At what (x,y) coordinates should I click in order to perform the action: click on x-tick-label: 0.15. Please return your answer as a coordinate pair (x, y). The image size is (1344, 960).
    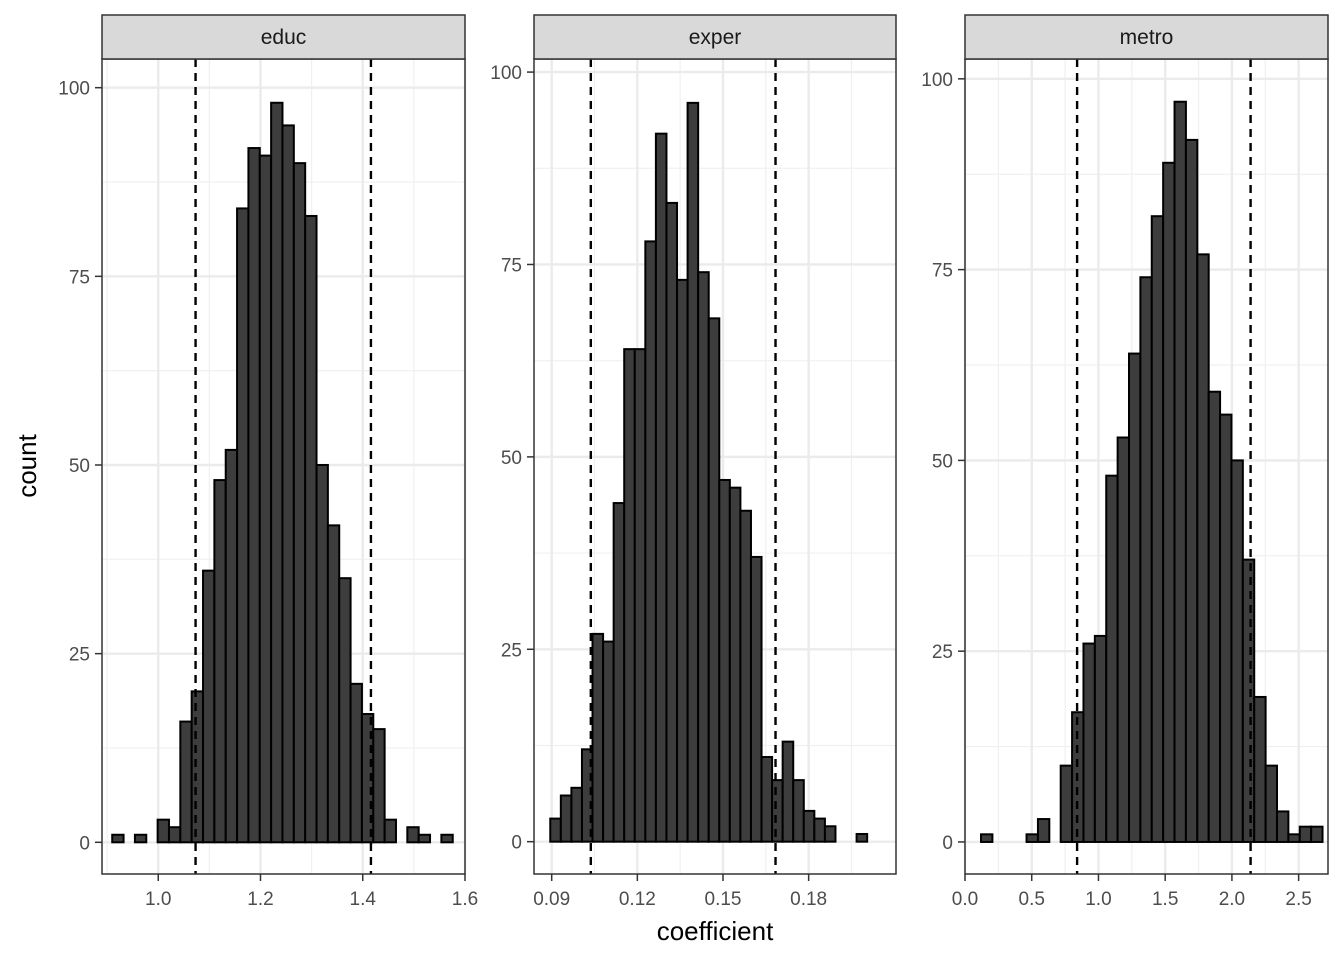
    Looking at the image, I should click on (723, 899).